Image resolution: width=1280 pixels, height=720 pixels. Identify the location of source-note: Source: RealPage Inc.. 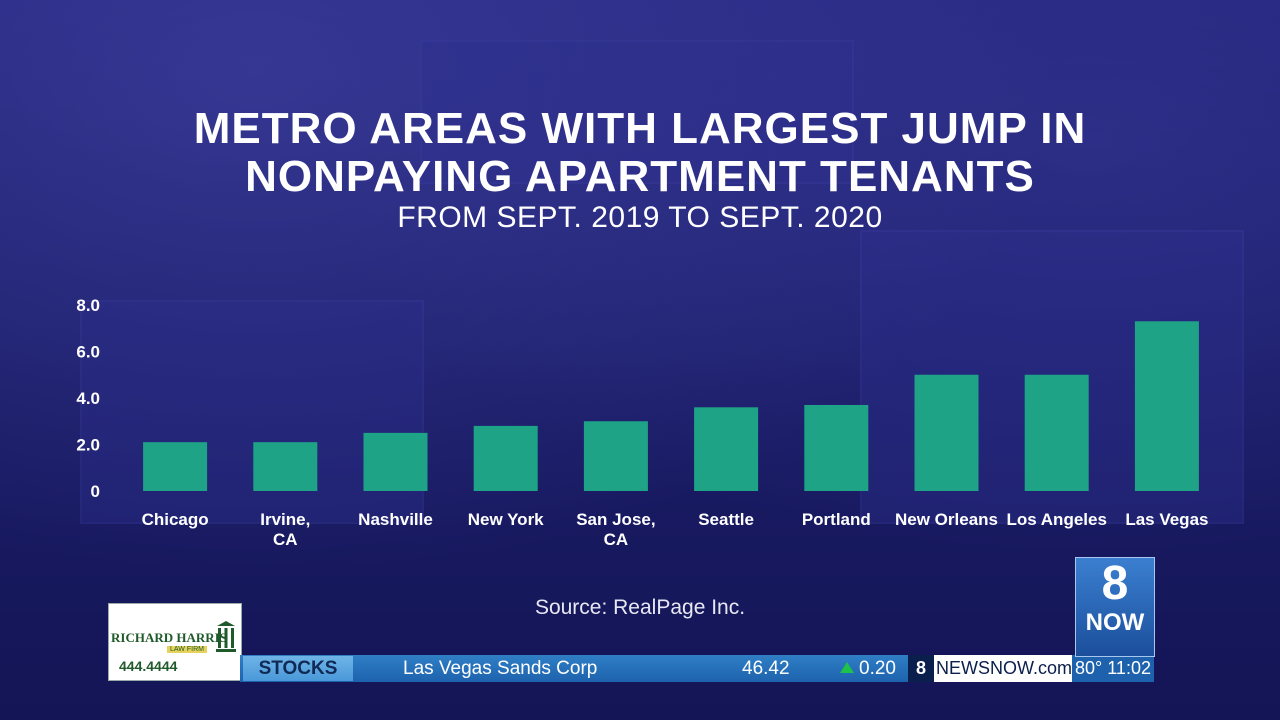
(640, 607).